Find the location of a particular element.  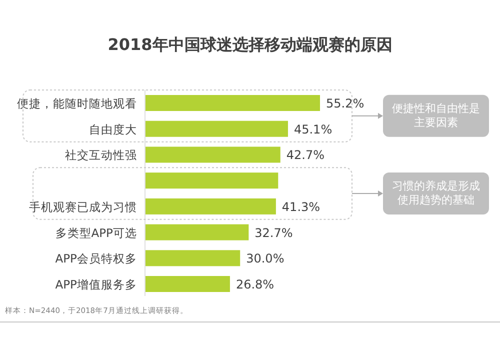

y-tick-label: 自由度大 is located at coordinates (113, 129).